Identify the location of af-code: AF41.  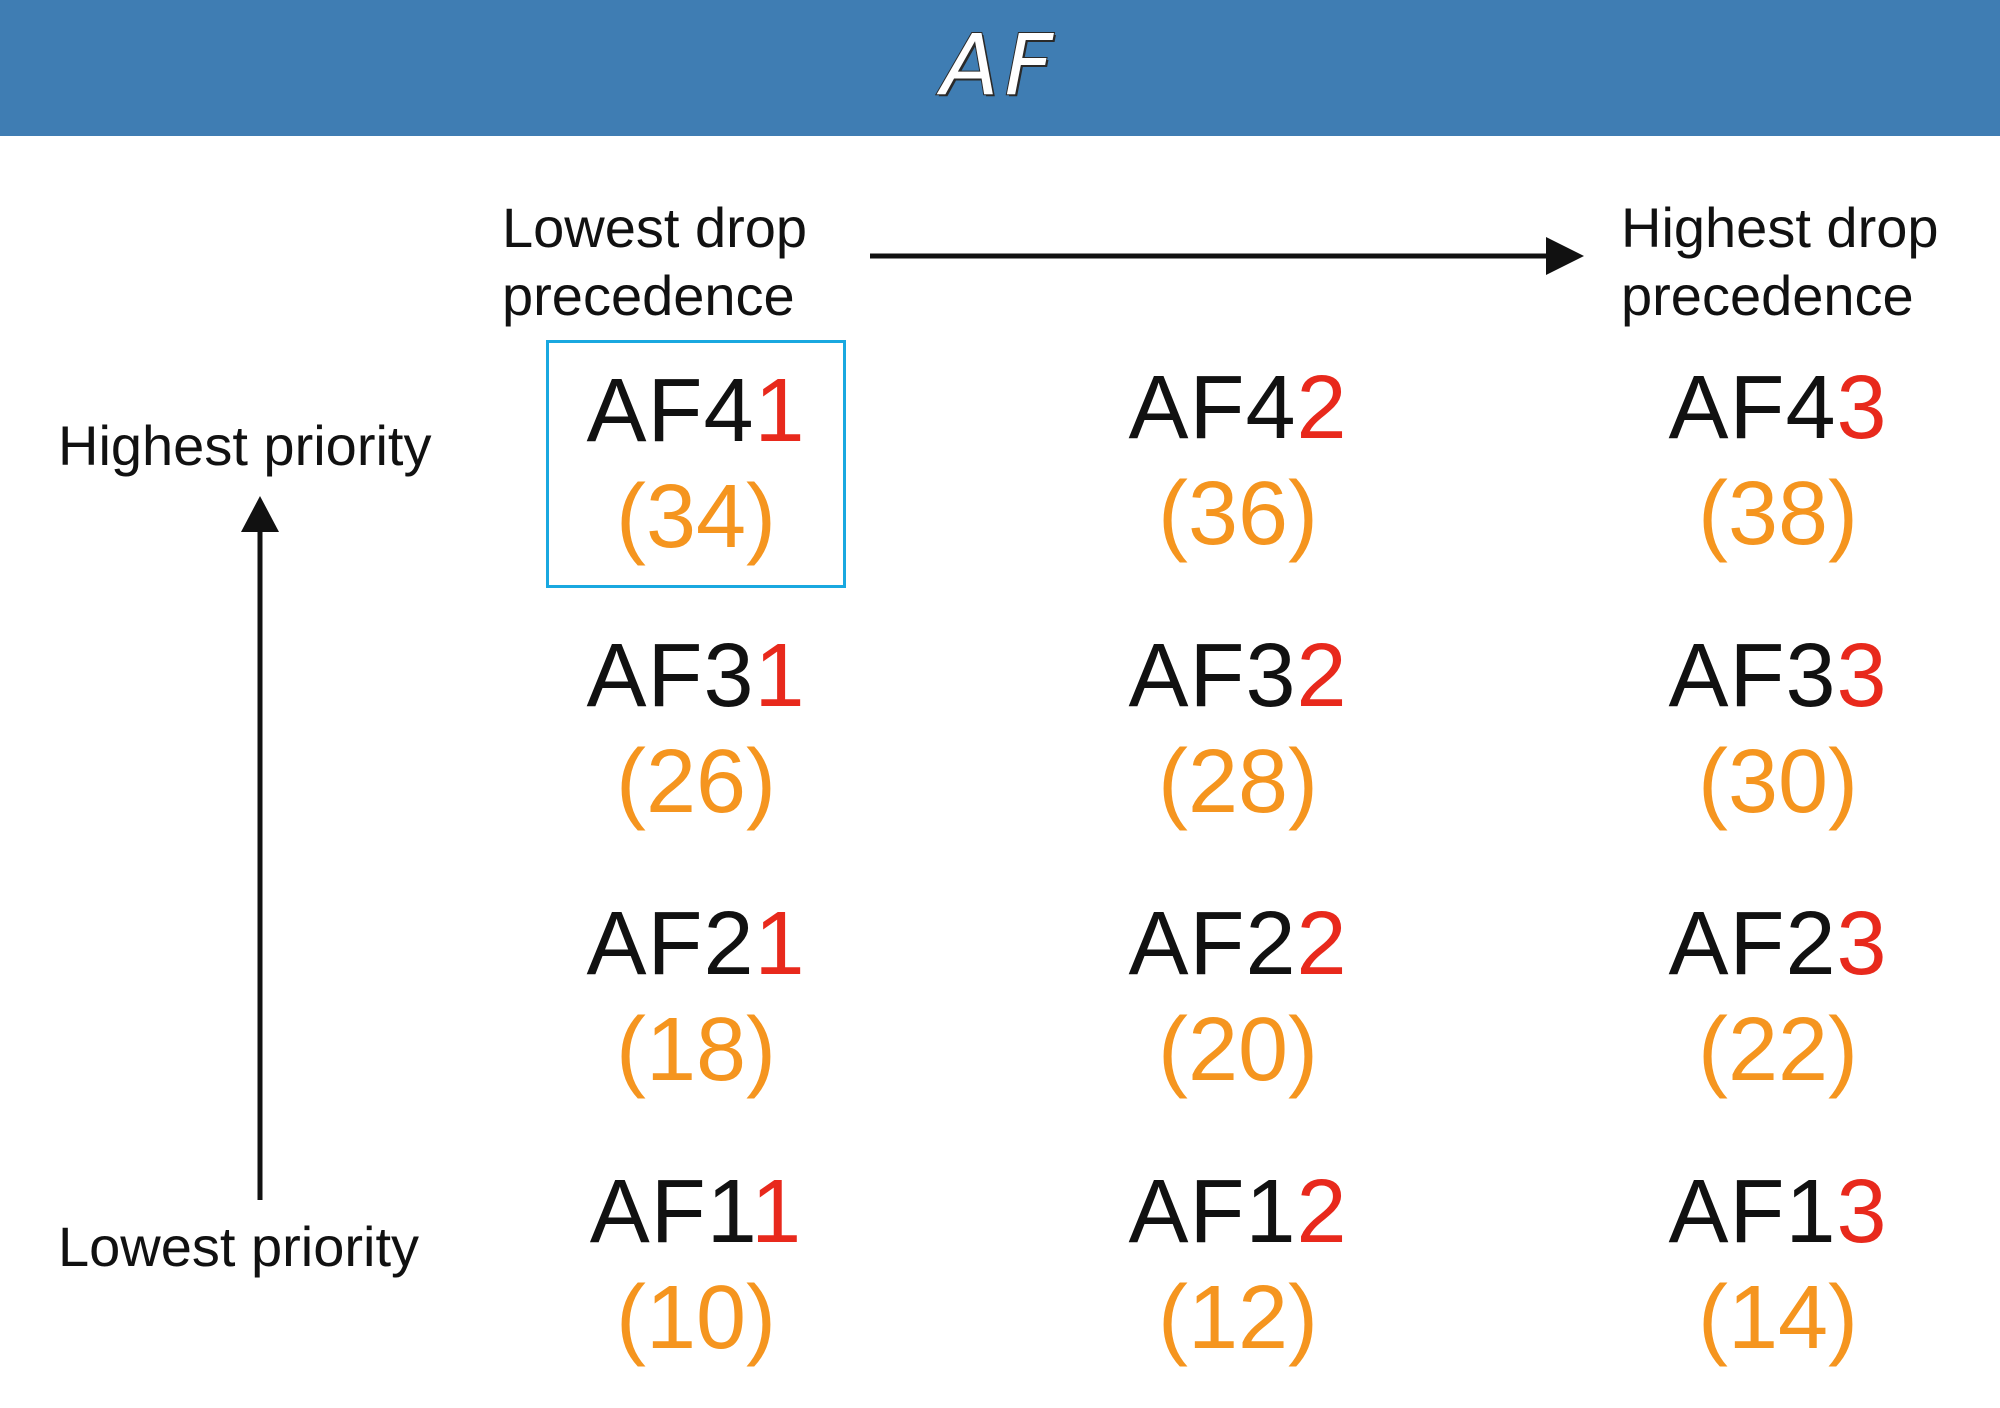
(696, 411).